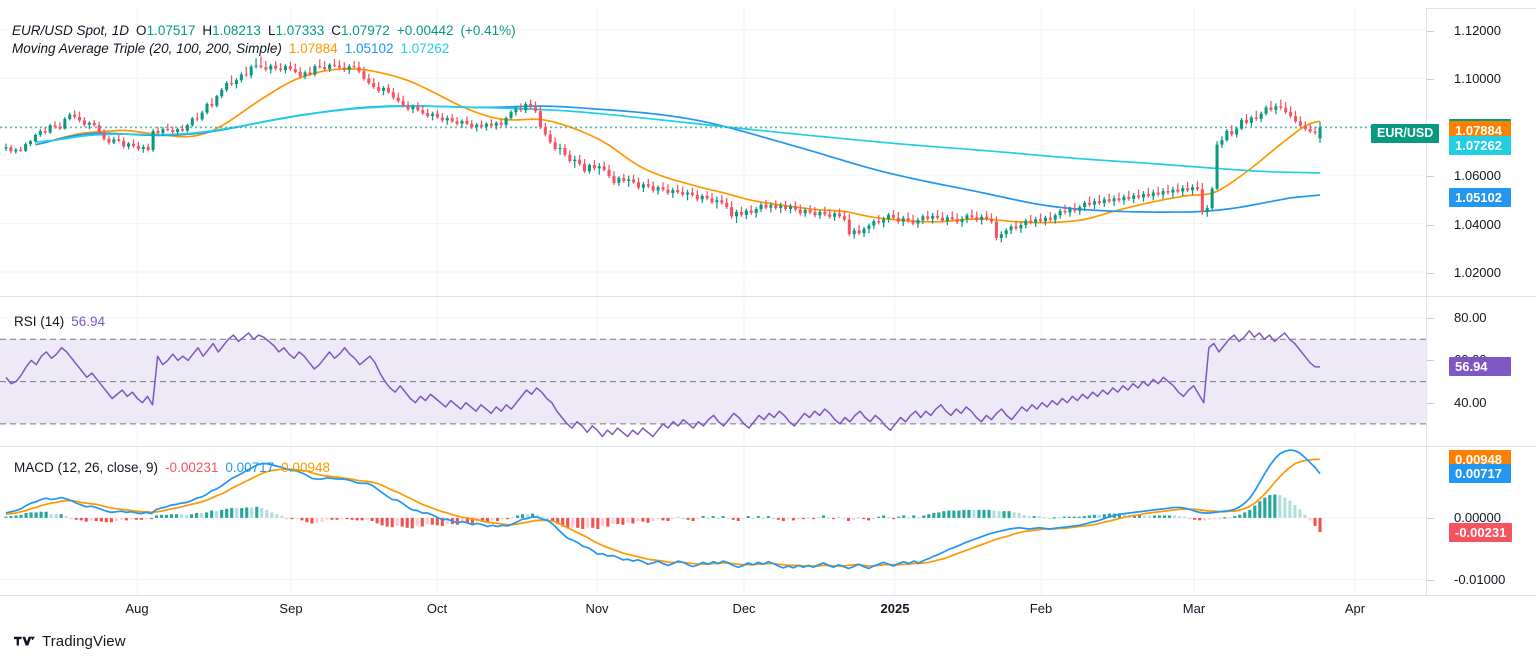  I want to click on price-axis-tick: 1.02000, so click(1481, 273).